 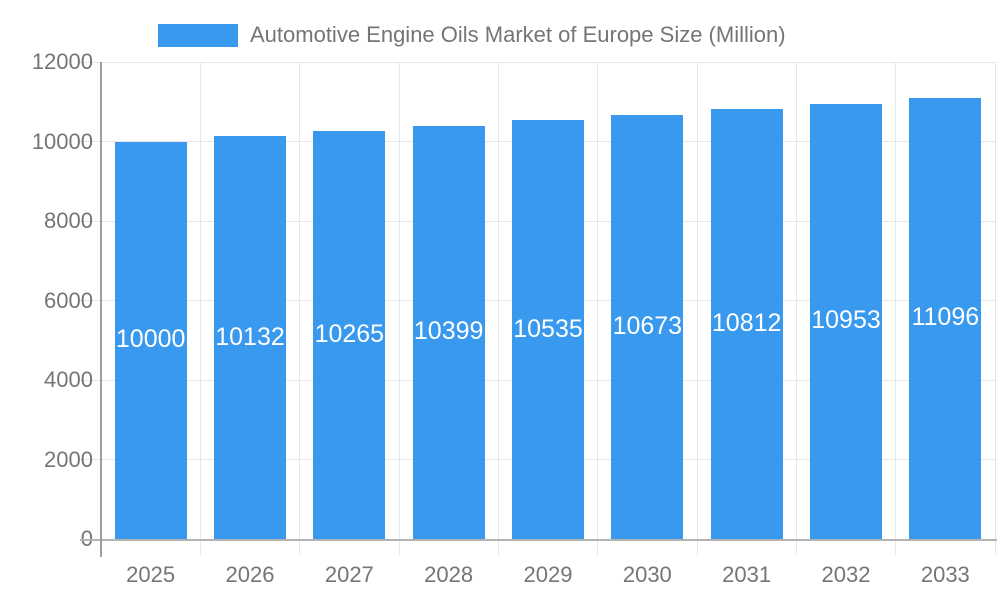 I want to click on y-axis-line, so click(x=101, y=309).